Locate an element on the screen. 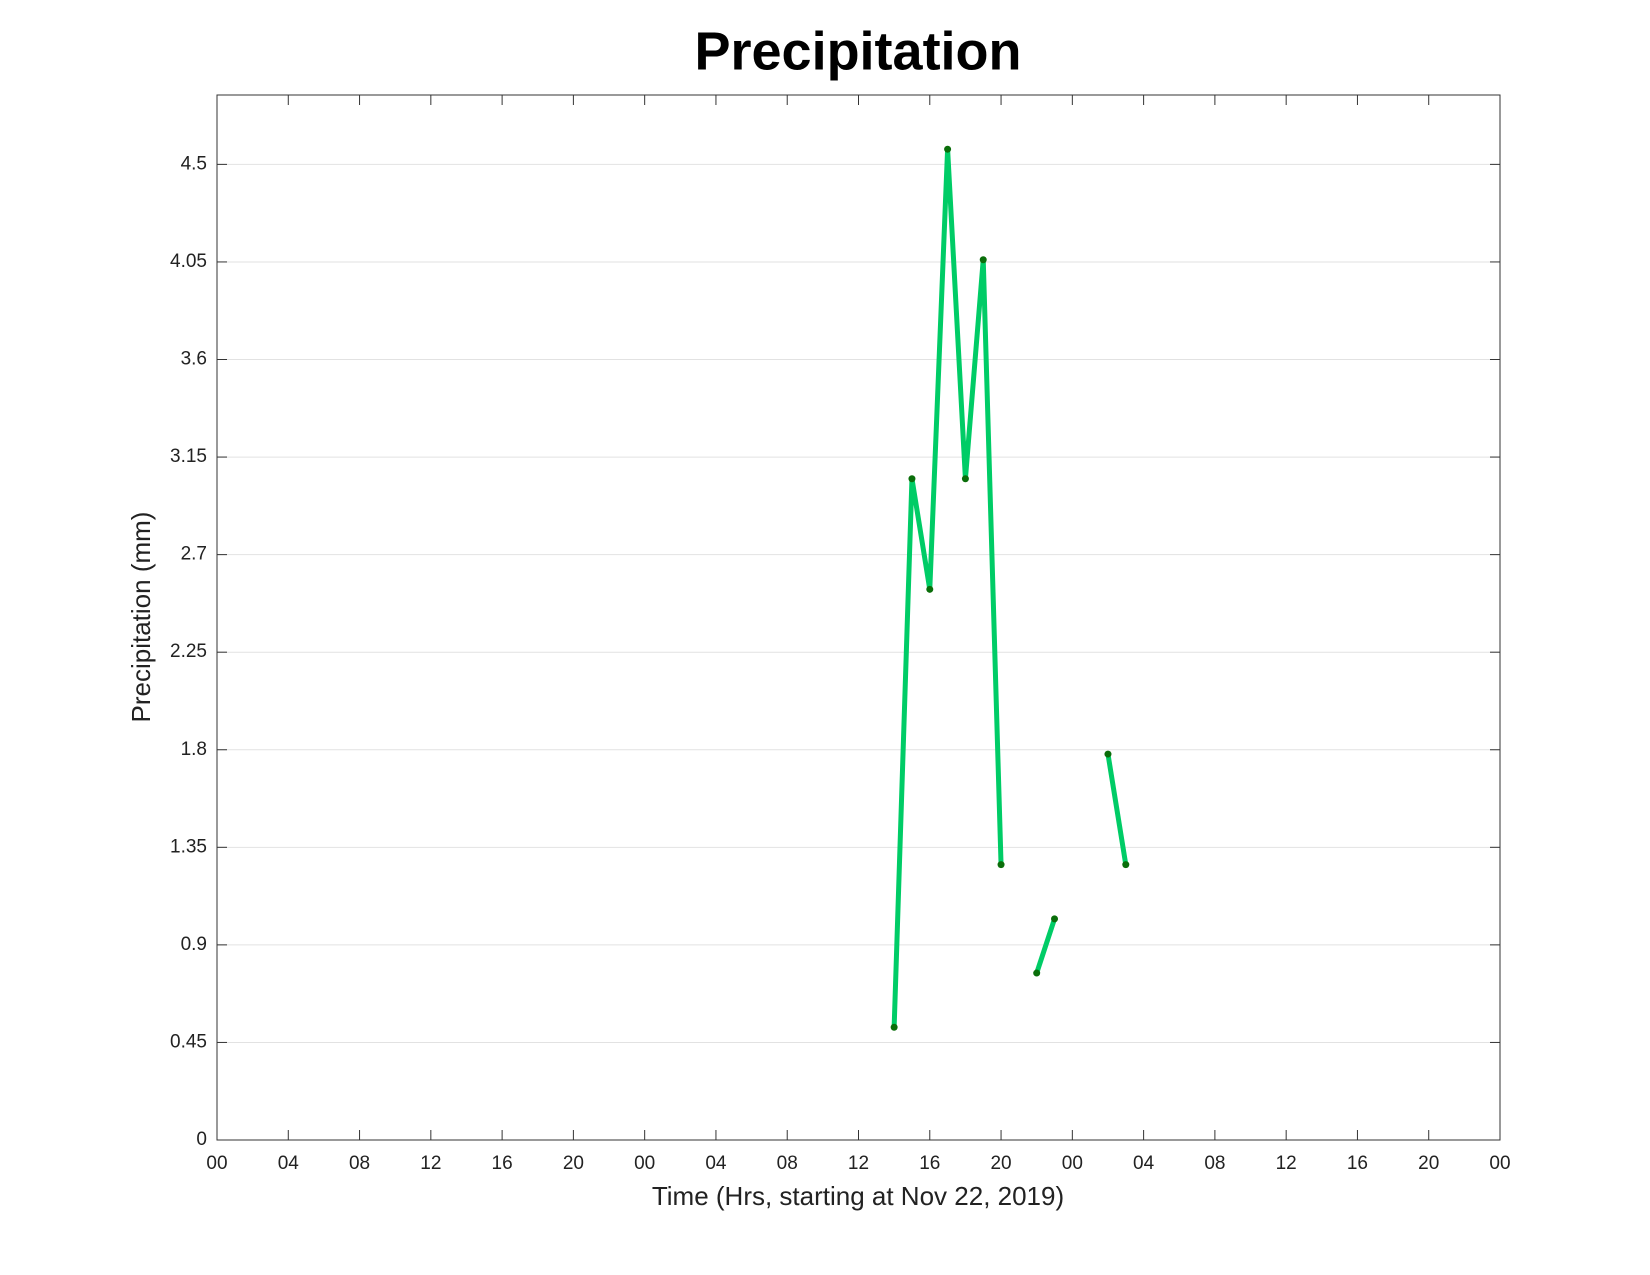  y-tick-label: 0.9 is located at coordinates (194, 944).